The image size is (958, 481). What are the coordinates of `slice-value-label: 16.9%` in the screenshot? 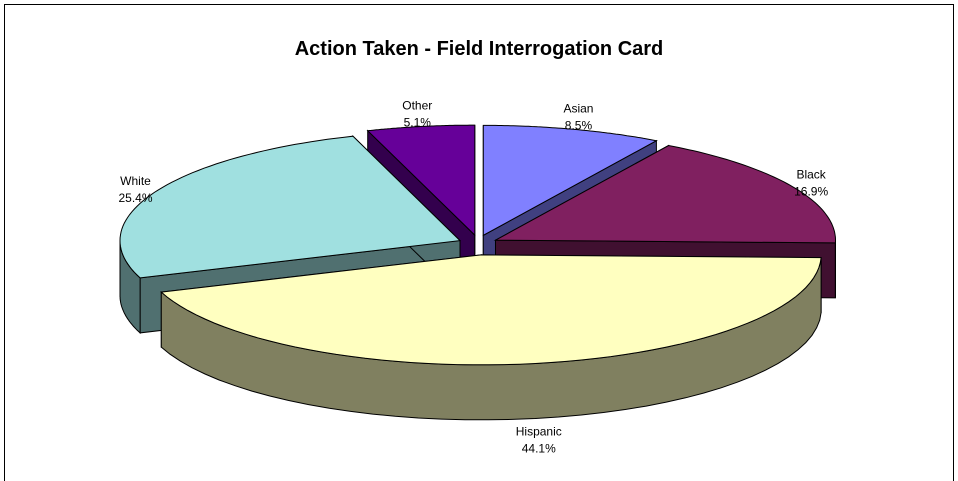 It's located at (811, 191).